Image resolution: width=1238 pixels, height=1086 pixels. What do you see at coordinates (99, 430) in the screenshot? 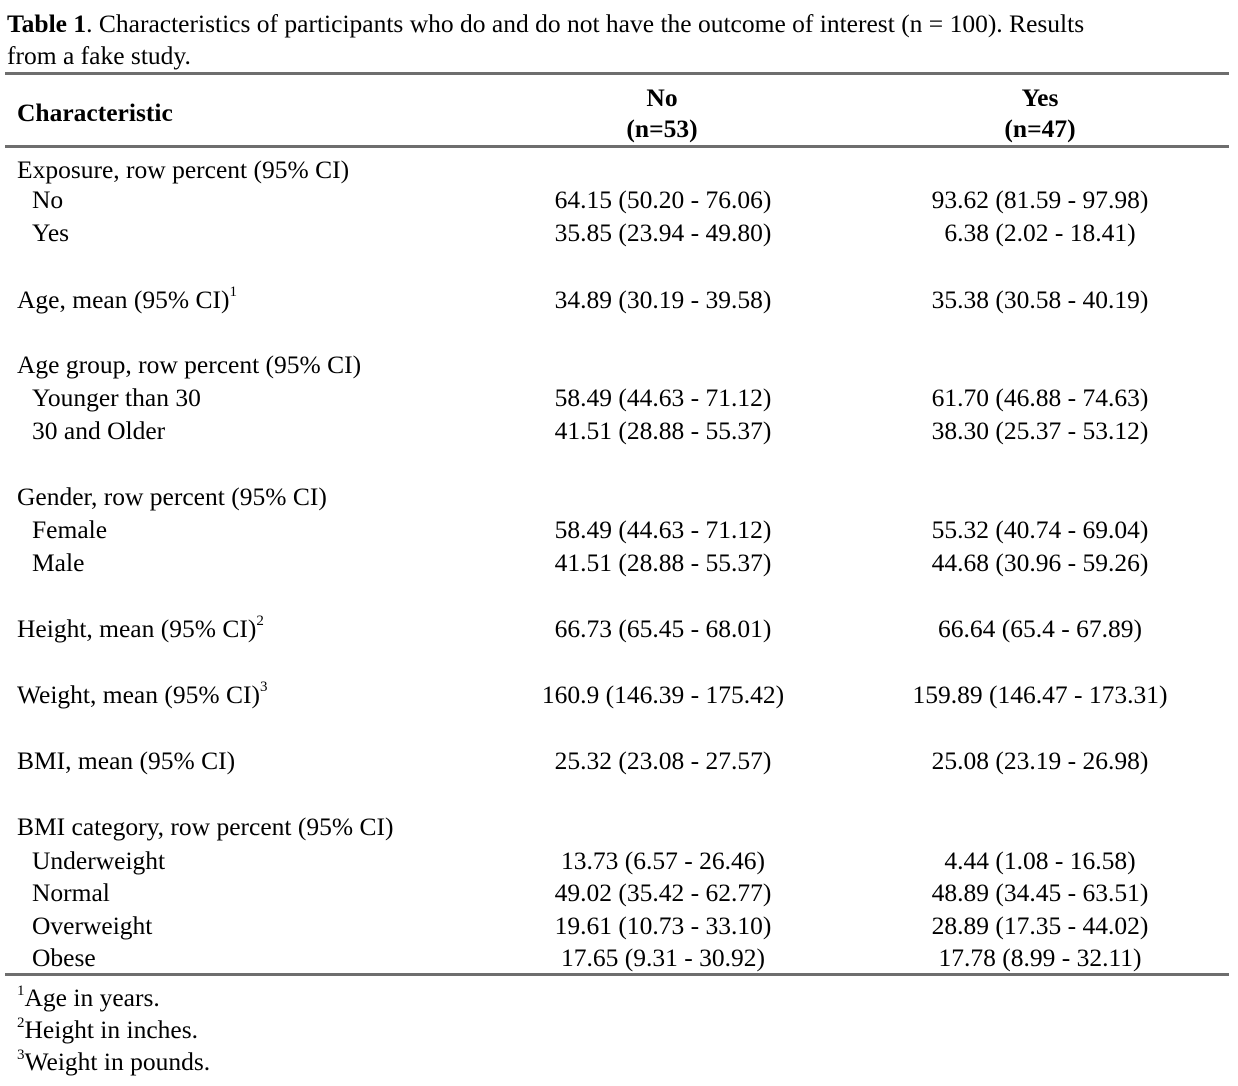
I see `row-label: 30 and Older` at bounding box center [99, 430].